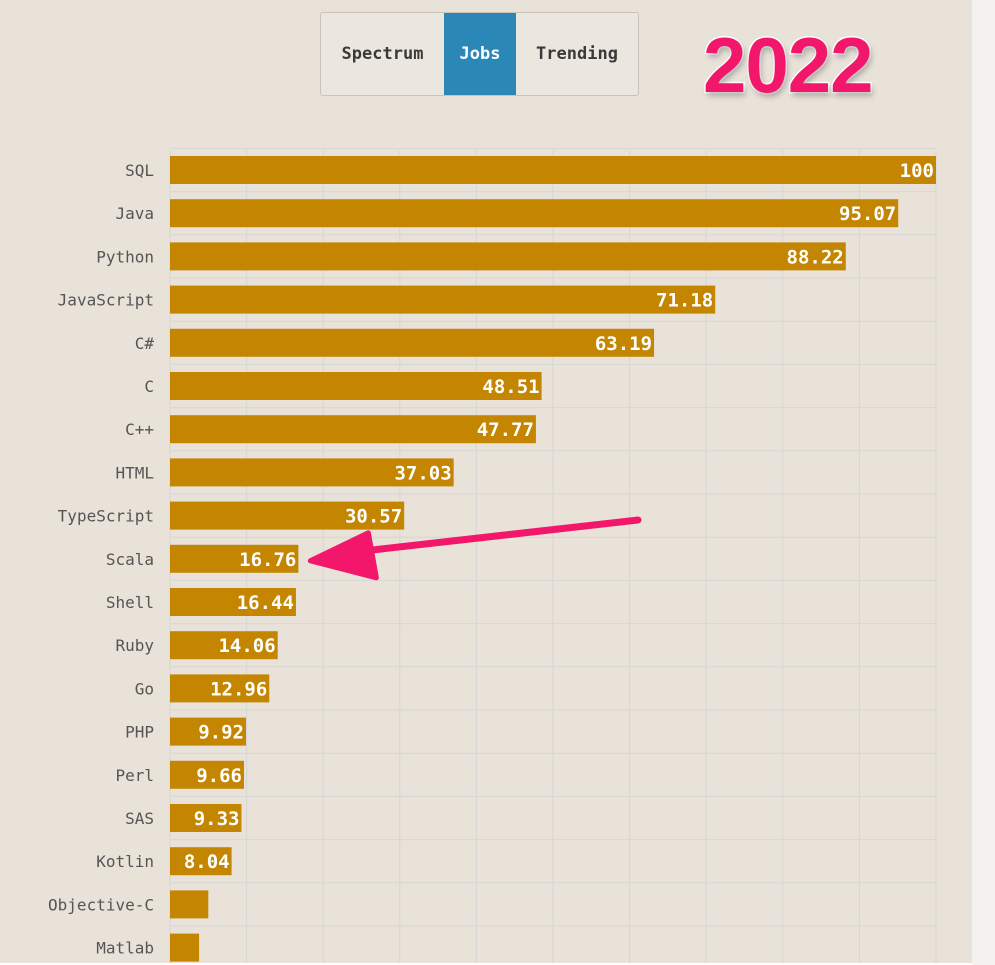 This screenshot has height=965, width=995. Describe the element at coordinates (134, 775) in the screenshot. I see `category-label: Perl` at that location.